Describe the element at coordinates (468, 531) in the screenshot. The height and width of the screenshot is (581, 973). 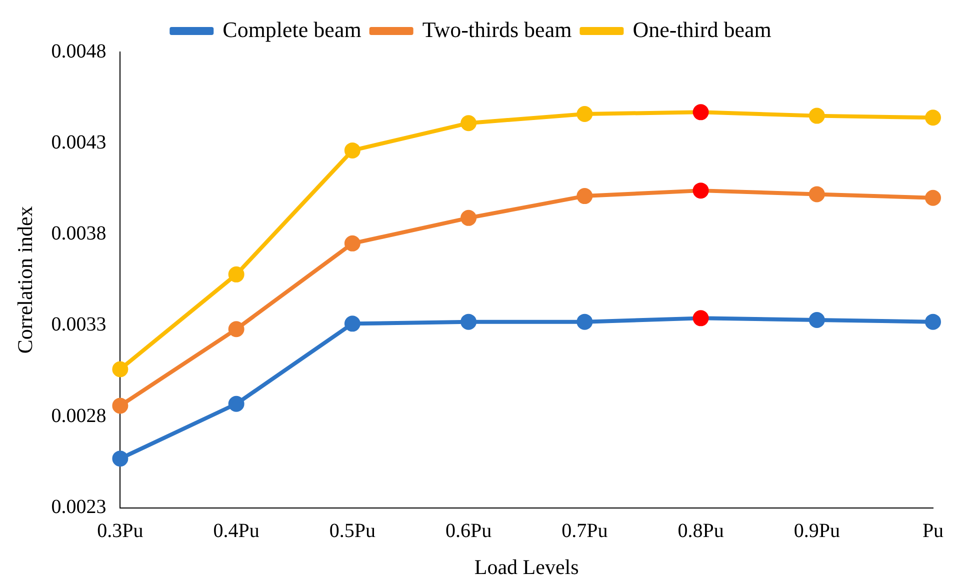
I see `x-tick-label: 0.6Pu` at that location.